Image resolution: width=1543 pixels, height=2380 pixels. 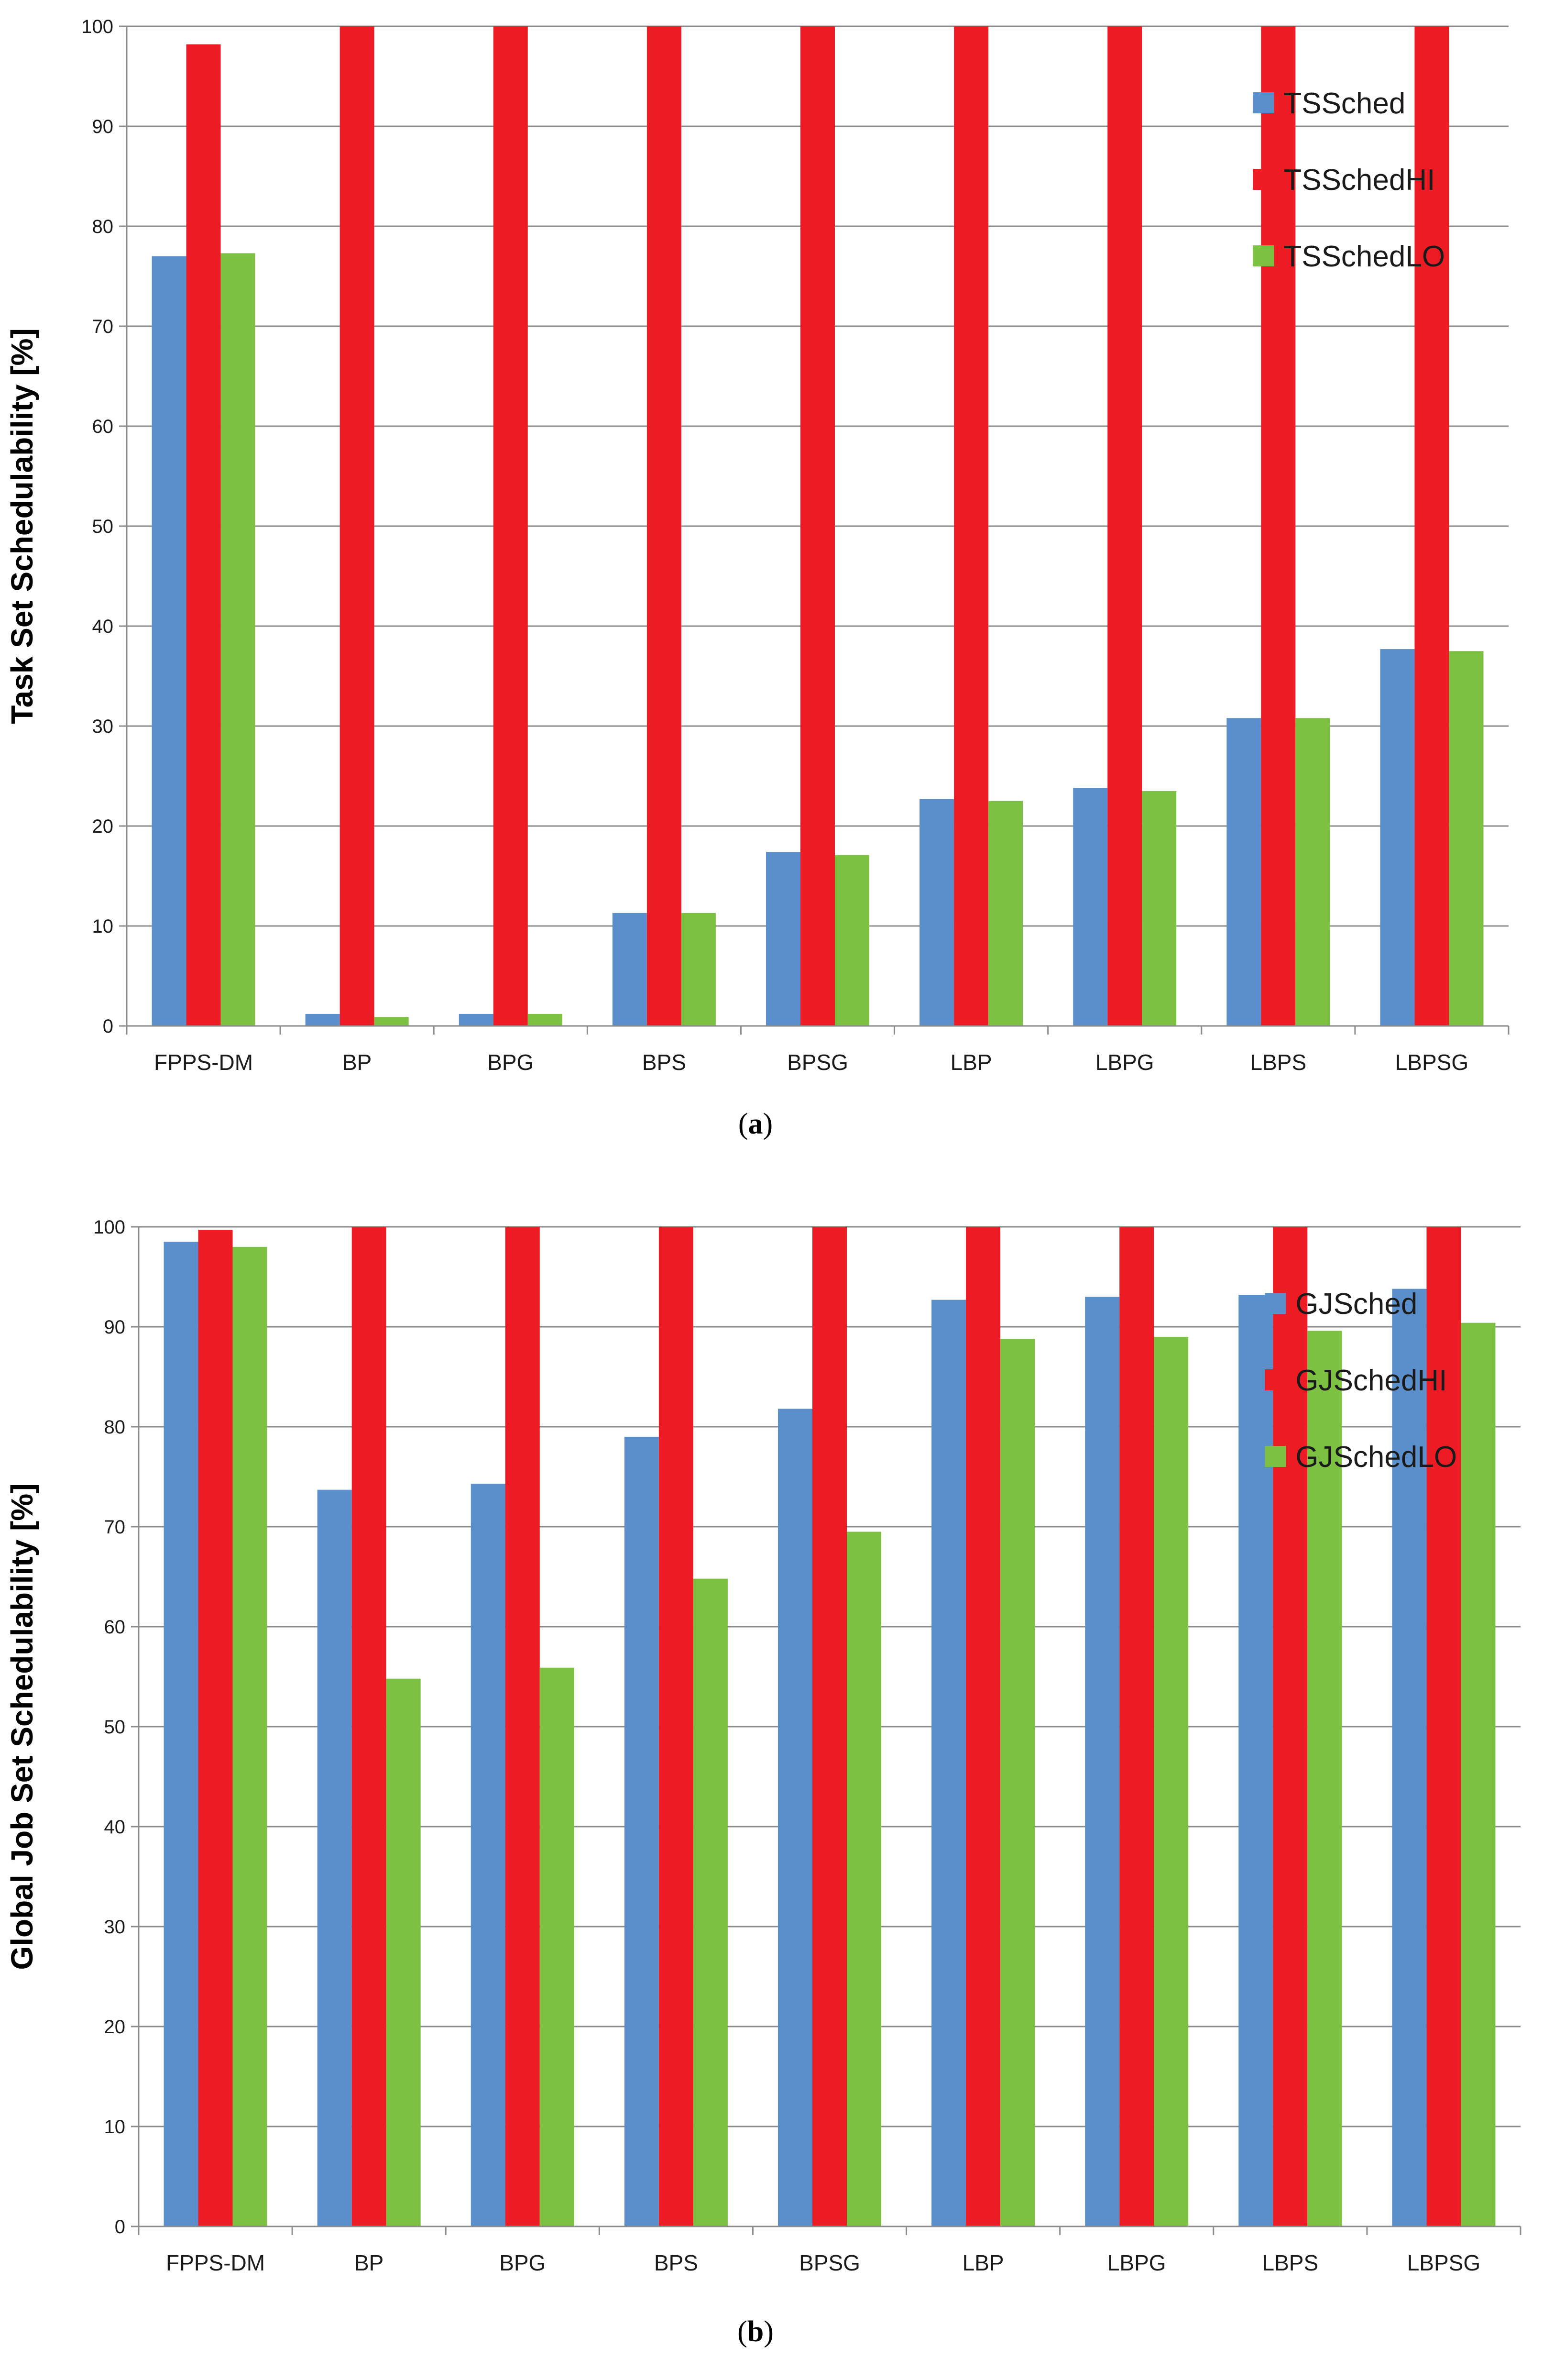 What do you see at coordinates (1443, 1726) in the screenshot?
I see `bar-GJSchedHI-LBPSG` at bounding box center [1443, 1726].